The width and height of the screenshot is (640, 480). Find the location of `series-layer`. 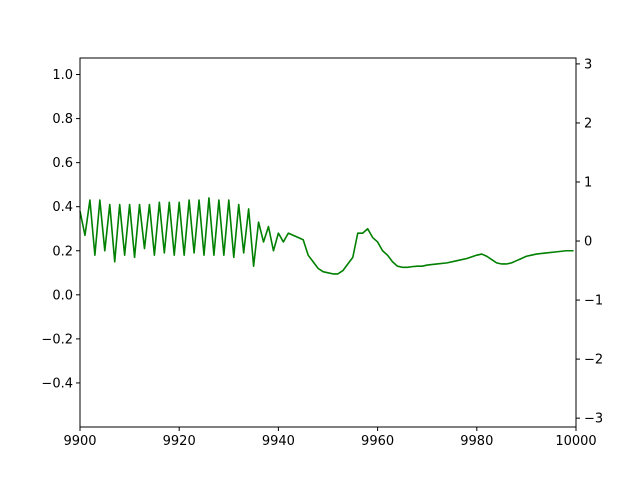

series-layer is located at coordinates (326, 236).